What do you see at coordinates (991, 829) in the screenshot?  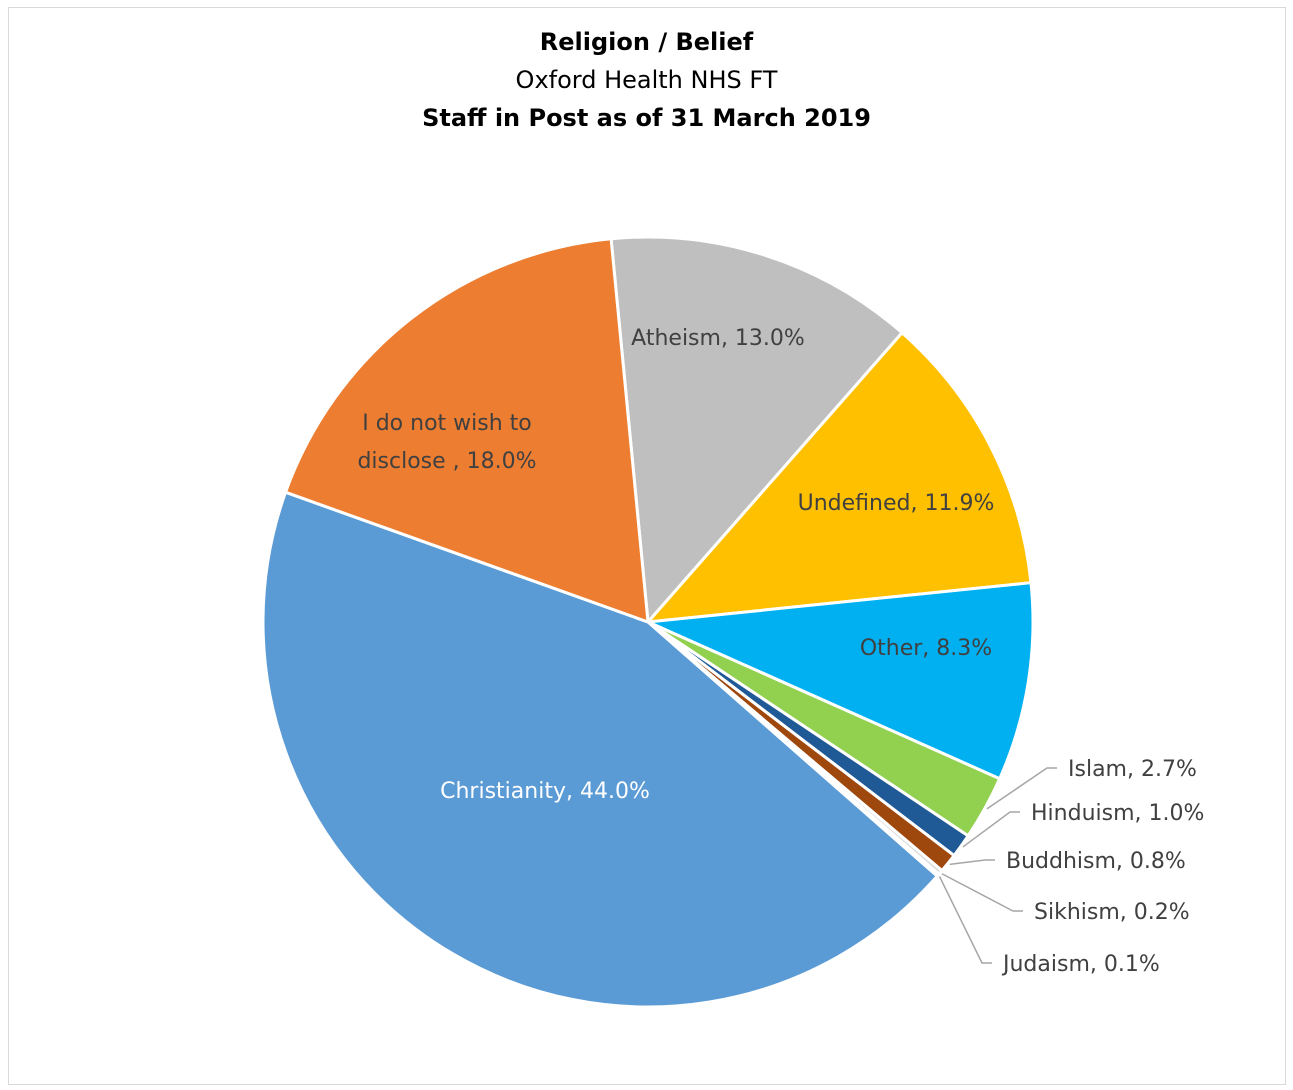 I see `leader-line-hinduism` at bounding box center [991, 829].